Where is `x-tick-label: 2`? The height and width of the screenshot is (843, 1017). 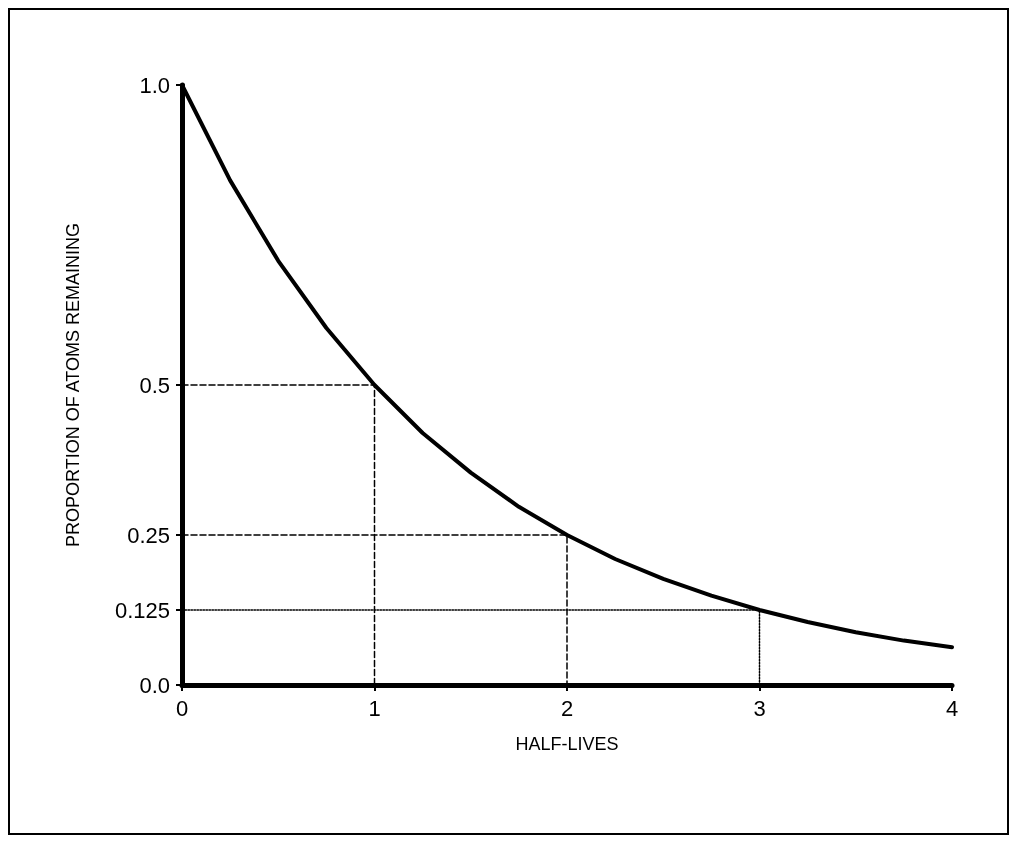 x-tick-label: 2 is located at coordinates (567, 708).